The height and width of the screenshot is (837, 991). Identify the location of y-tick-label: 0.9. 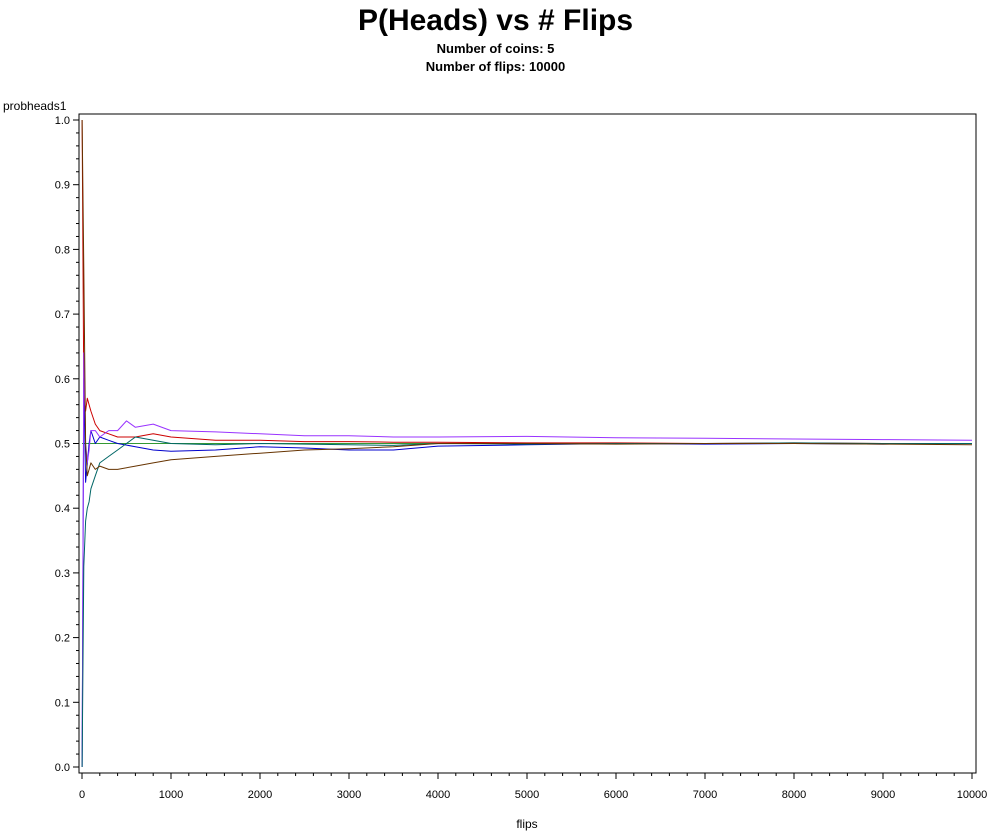
(62, 186).